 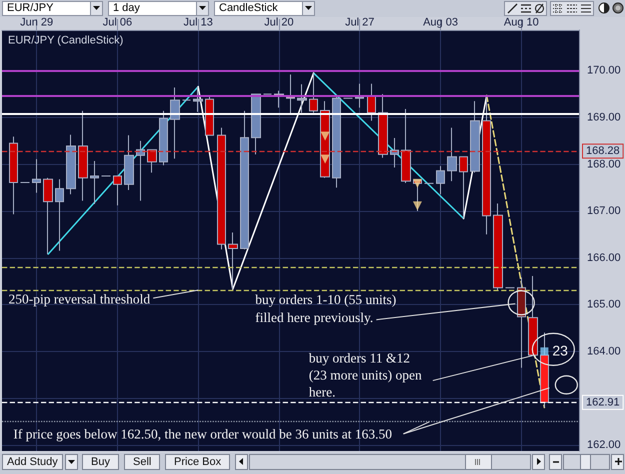 What do you see at coordinates (66, 40) in the screenshot?
I see `chart-title: EUR/JPY (CandleStick)` at bounding box center [66, 40].